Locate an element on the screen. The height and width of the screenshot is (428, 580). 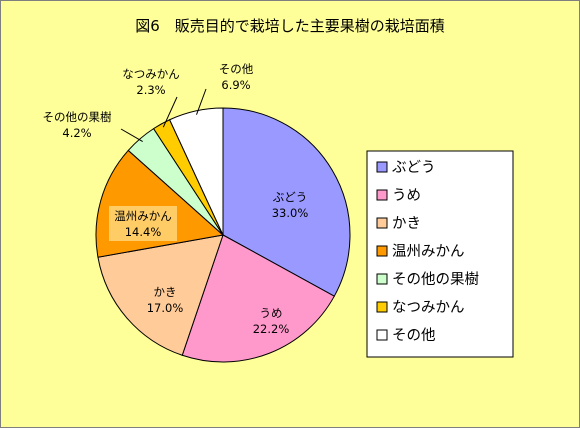
legend-box is located at coordinates (440, 254).